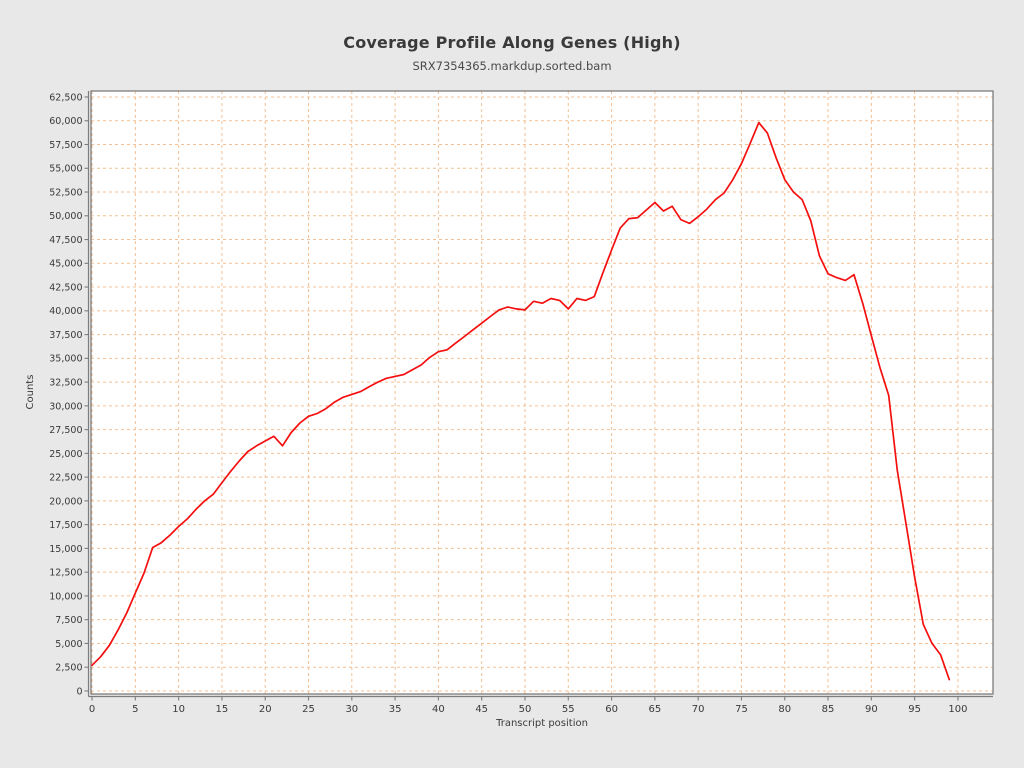 This screenshot has height=768, width=1024. What do you see at coordinates (65, 335) in the screenshot?
I see `y-tick-label: 37,500` at bounding box center [65, 335].